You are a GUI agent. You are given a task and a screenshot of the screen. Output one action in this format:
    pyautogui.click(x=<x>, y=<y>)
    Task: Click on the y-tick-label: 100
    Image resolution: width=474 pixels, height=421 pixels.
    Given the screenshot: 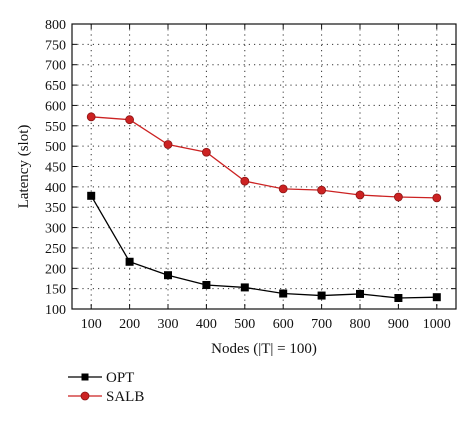 What is the action you would take?
    pyautogui.click(x=55, y=310)
    